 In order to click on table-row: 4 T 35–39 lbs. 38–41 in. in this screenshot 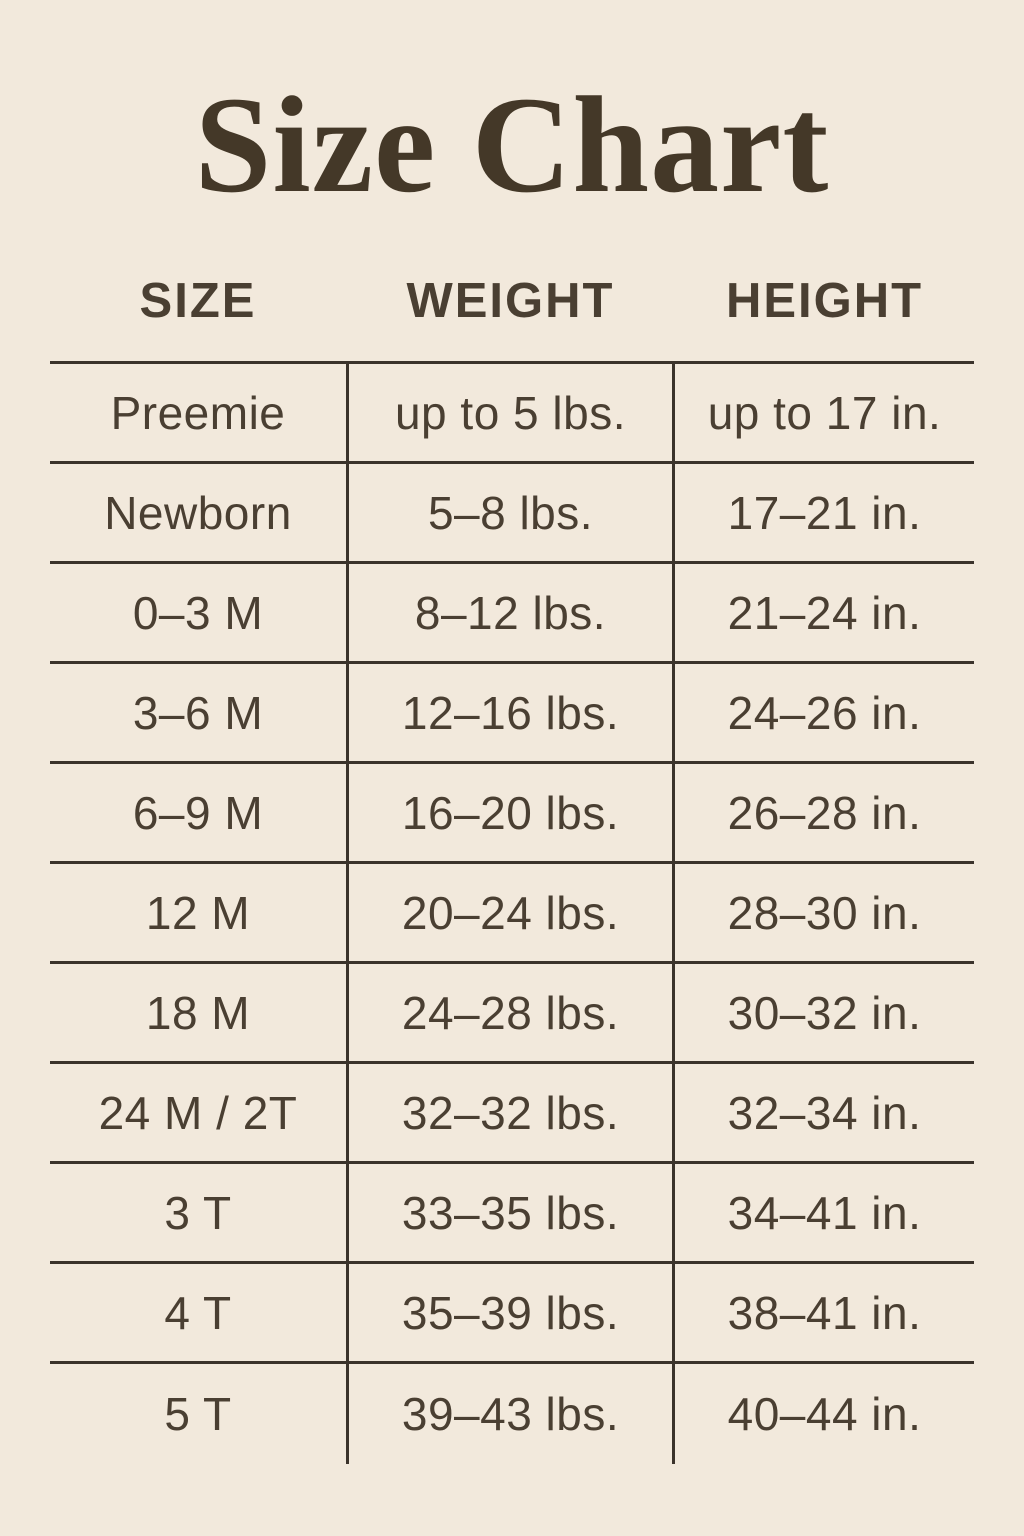, I will do `click(512, 1314)`.